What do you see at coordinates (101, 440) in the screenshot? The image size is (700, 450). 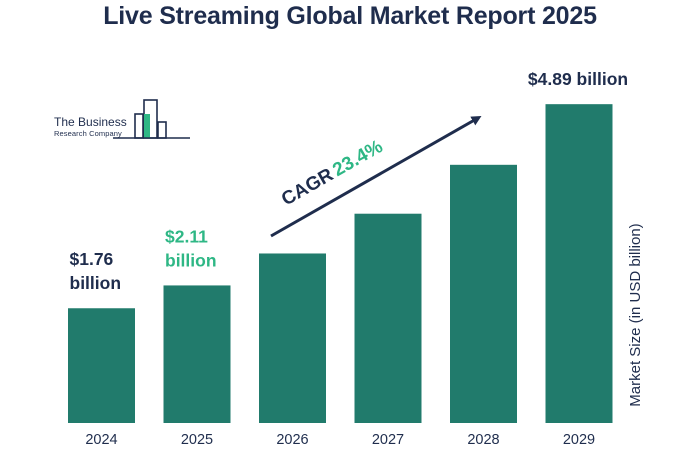 I see `x-tick-2024: 2024` at bounding box center [101, 440].